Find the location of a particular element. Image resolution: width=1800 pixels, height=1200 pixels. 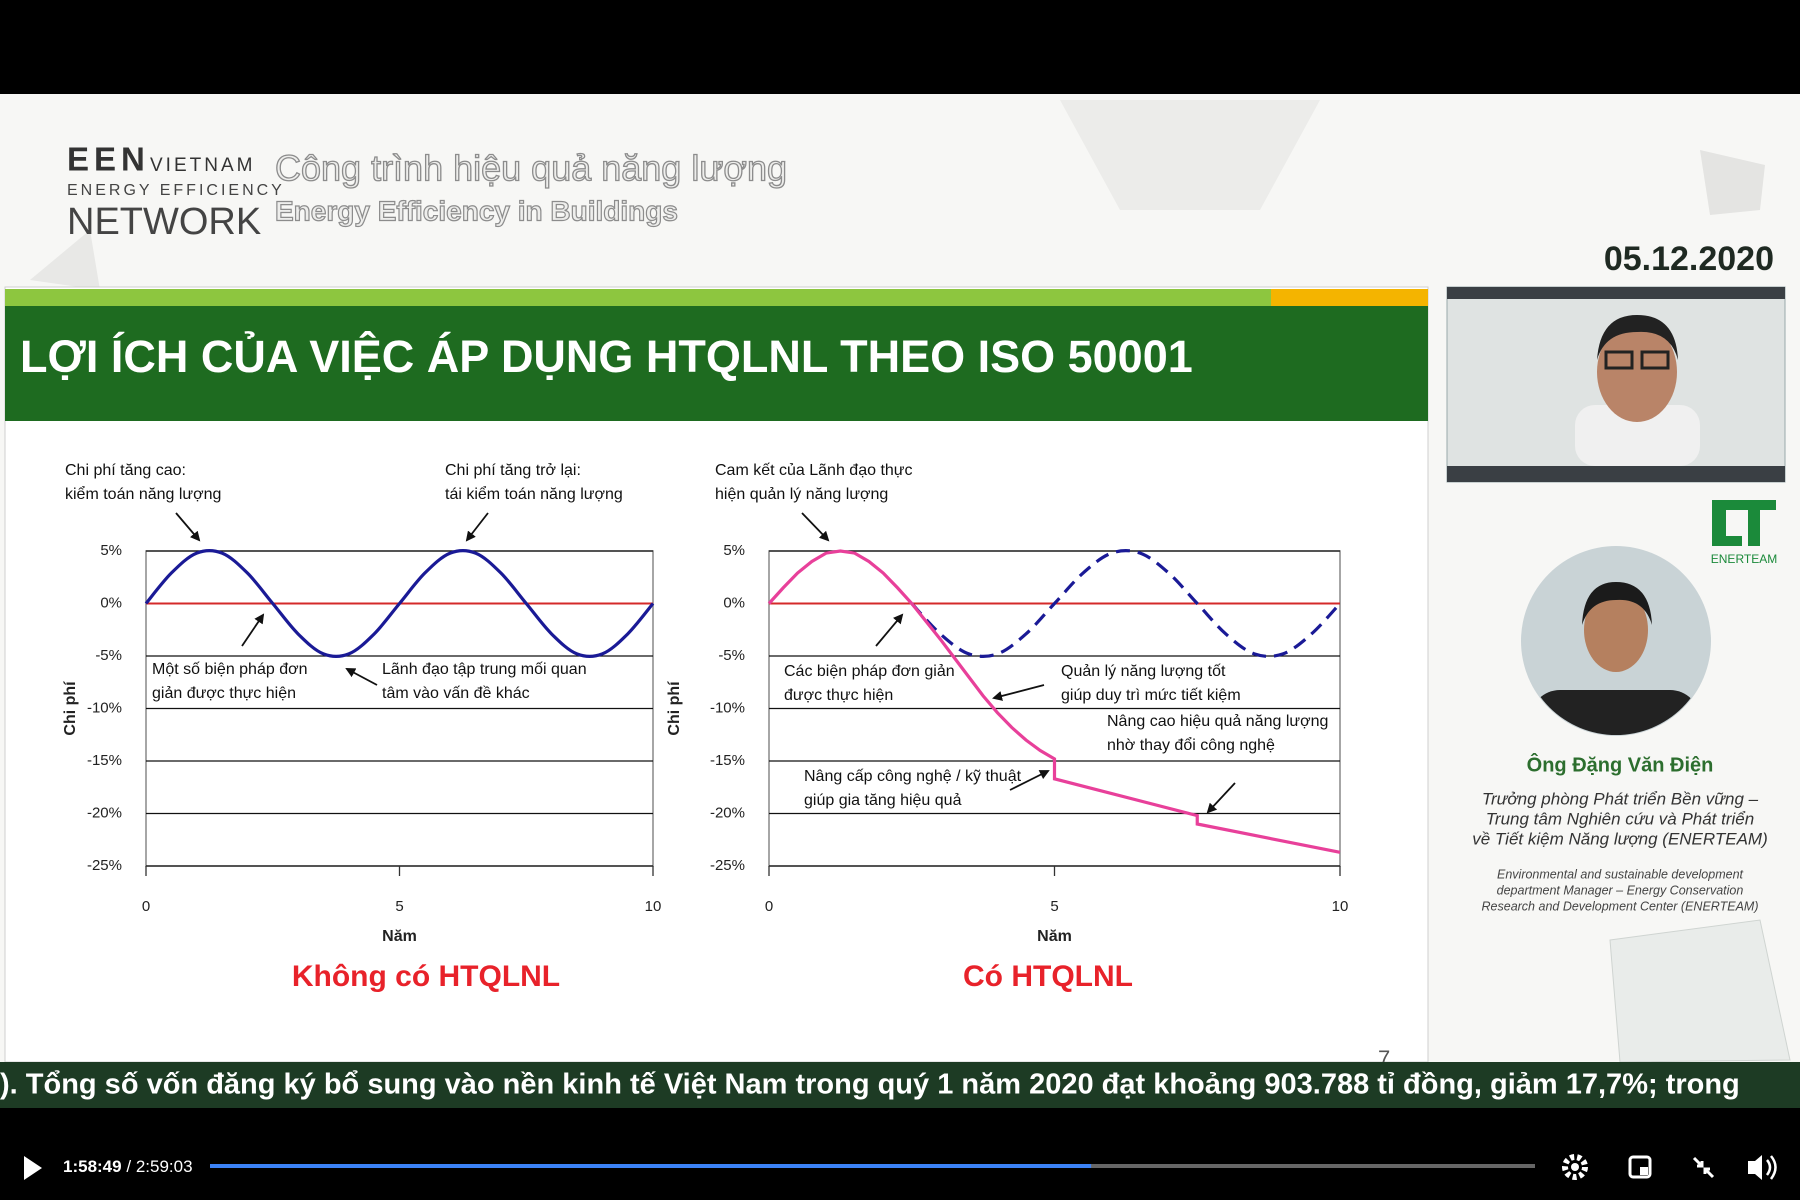

settings-button-center is located at coordinates (1575, 1167).